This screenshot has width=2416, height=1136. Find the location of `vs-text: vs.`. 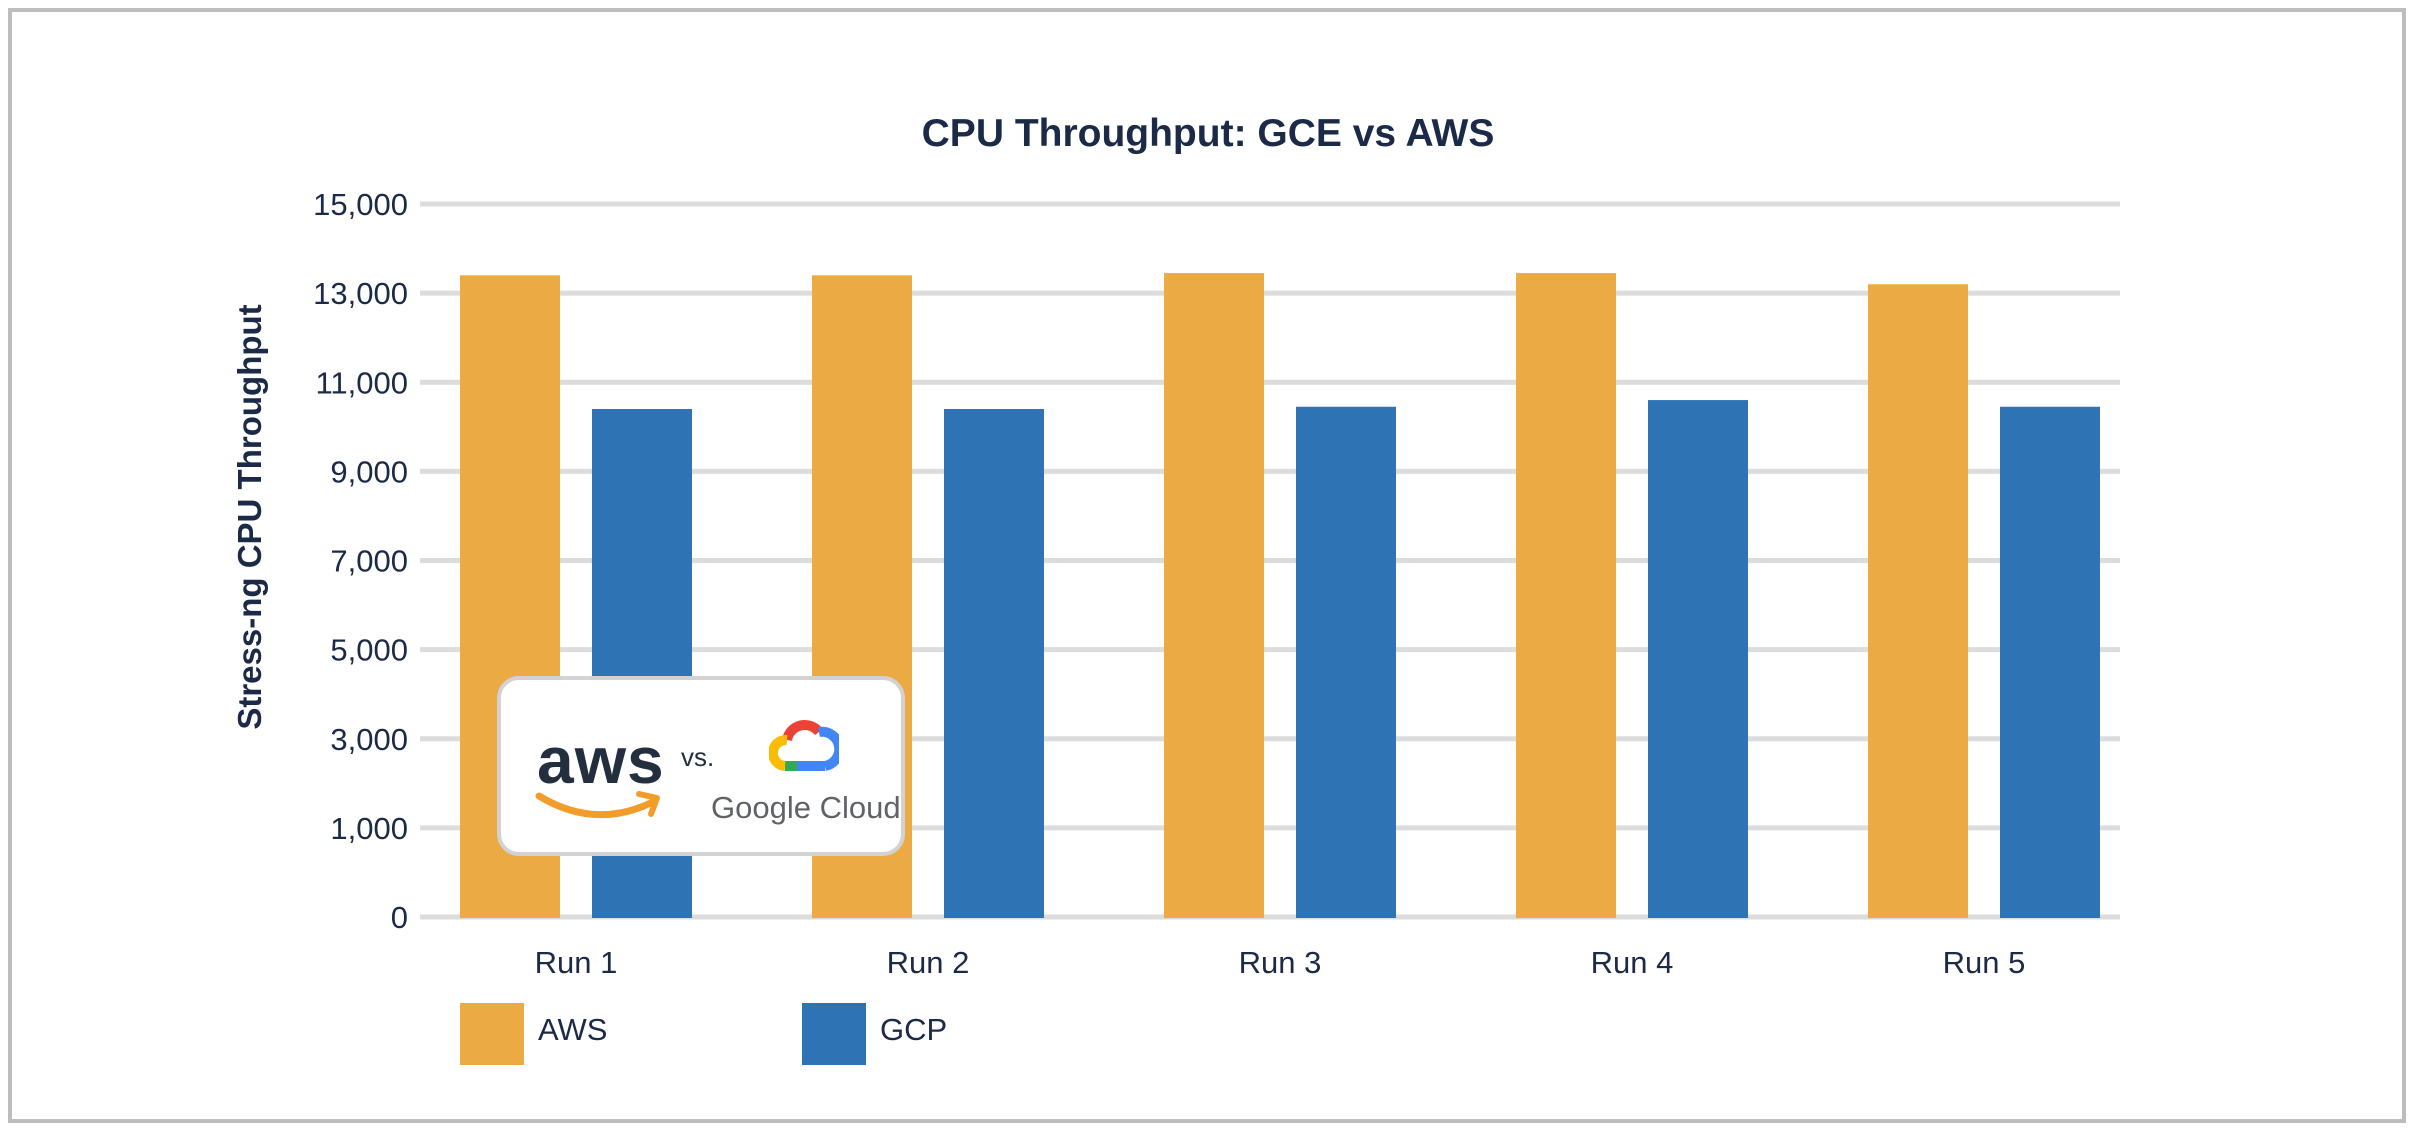

vs-text: vs. is located at coordinates (698, 757).